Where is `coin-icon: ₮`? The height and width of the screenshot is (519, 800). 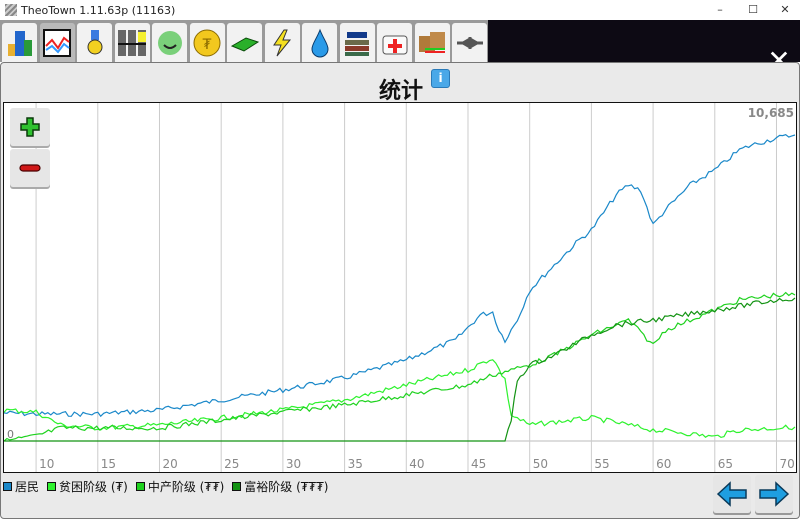 coin-icon: ₮ is located at coordinates (207, 42).